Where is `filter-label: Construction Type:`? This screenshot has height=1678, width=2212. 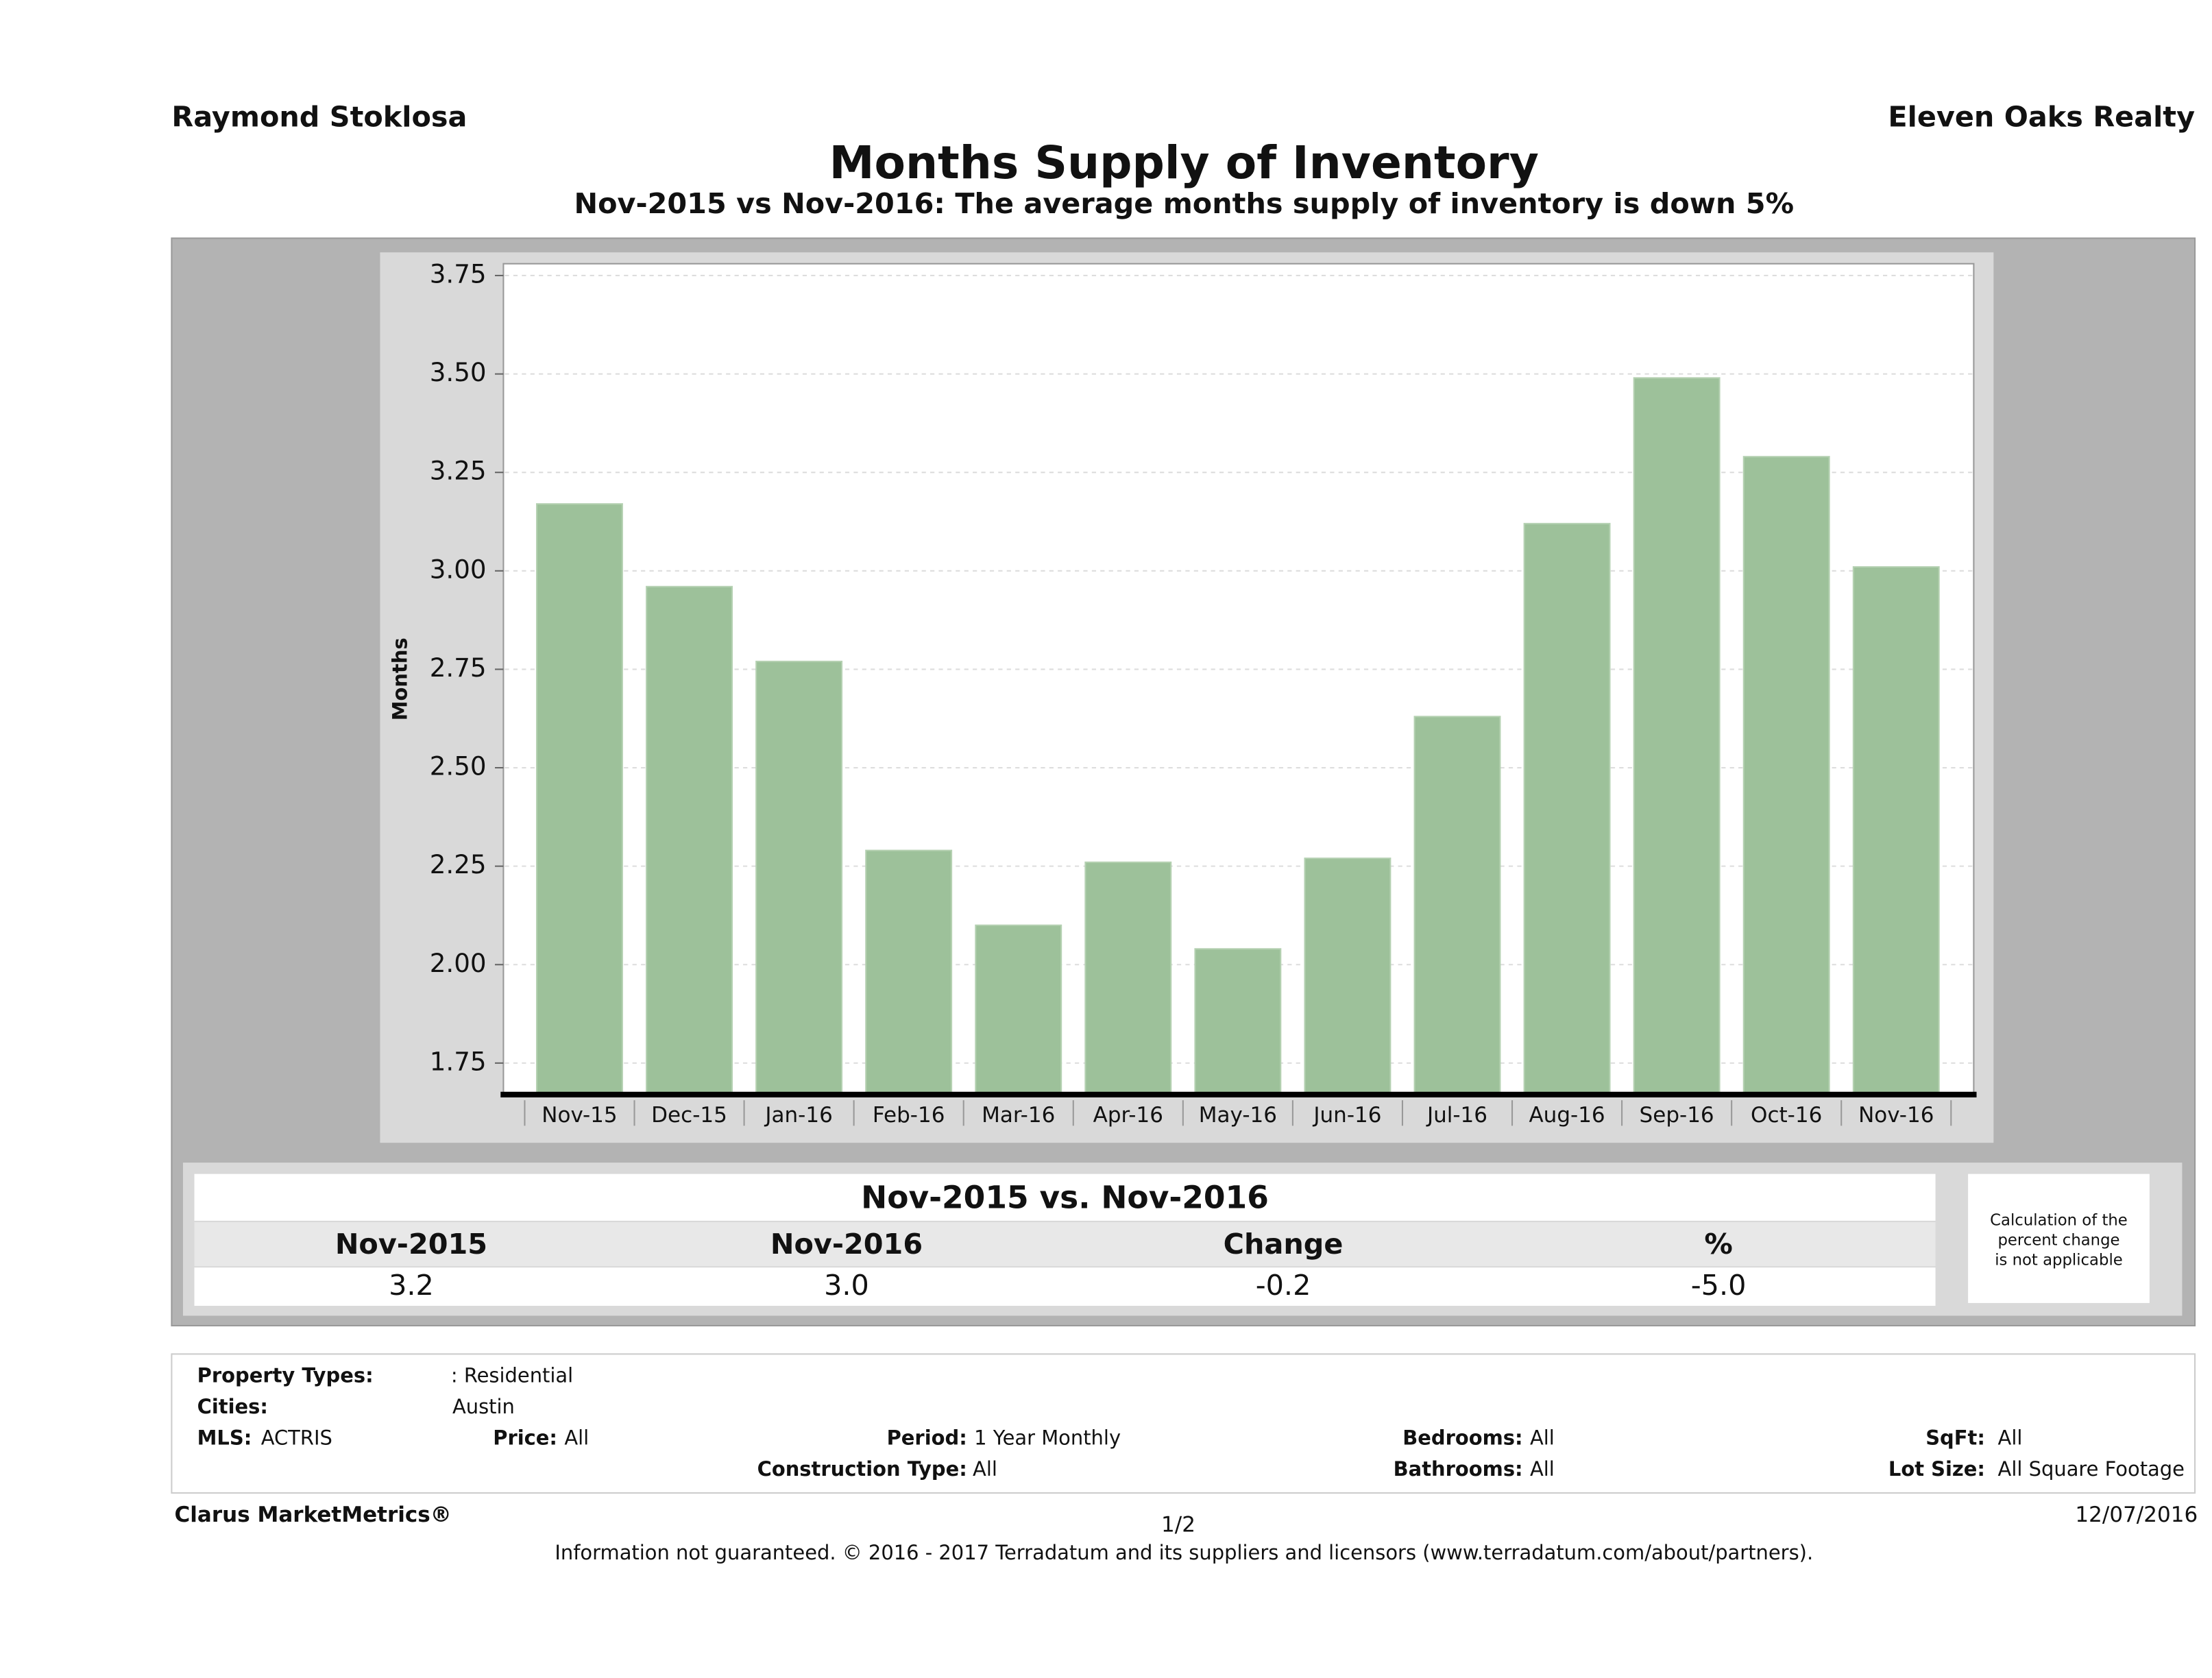 filter-label: Construction Type: is located at coordinates (862, 1469).